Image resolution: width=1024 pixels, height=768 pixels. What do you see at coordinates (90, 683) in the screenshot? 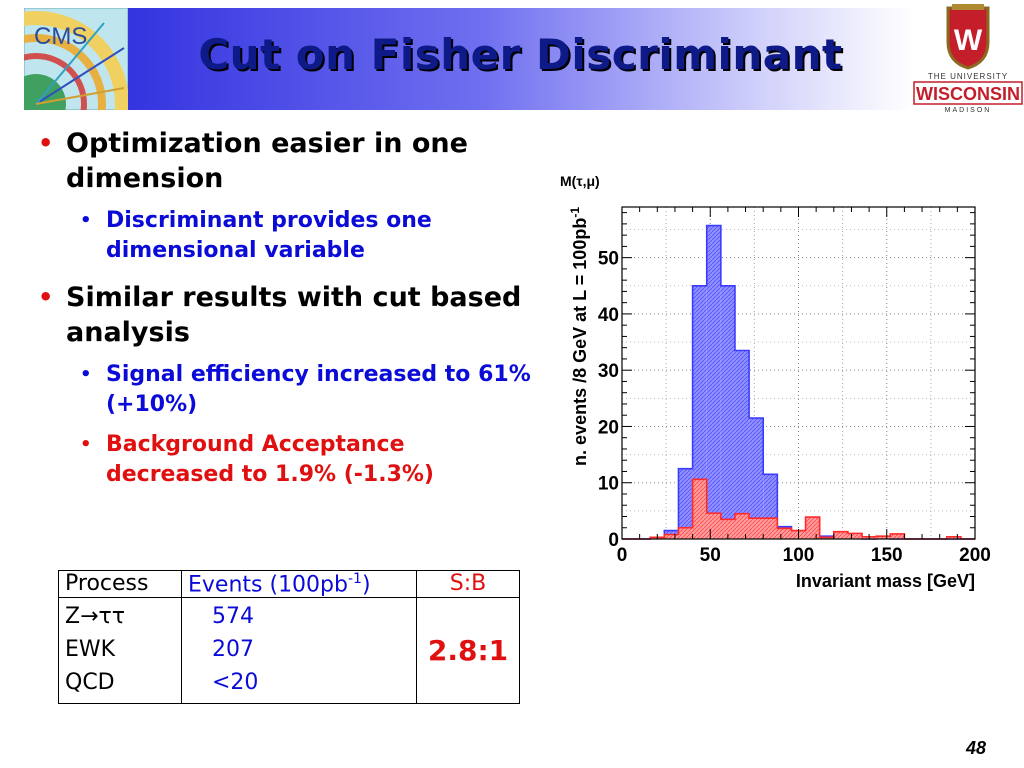
I see `process-row-3: QCD` at bounding box center [90, 683].